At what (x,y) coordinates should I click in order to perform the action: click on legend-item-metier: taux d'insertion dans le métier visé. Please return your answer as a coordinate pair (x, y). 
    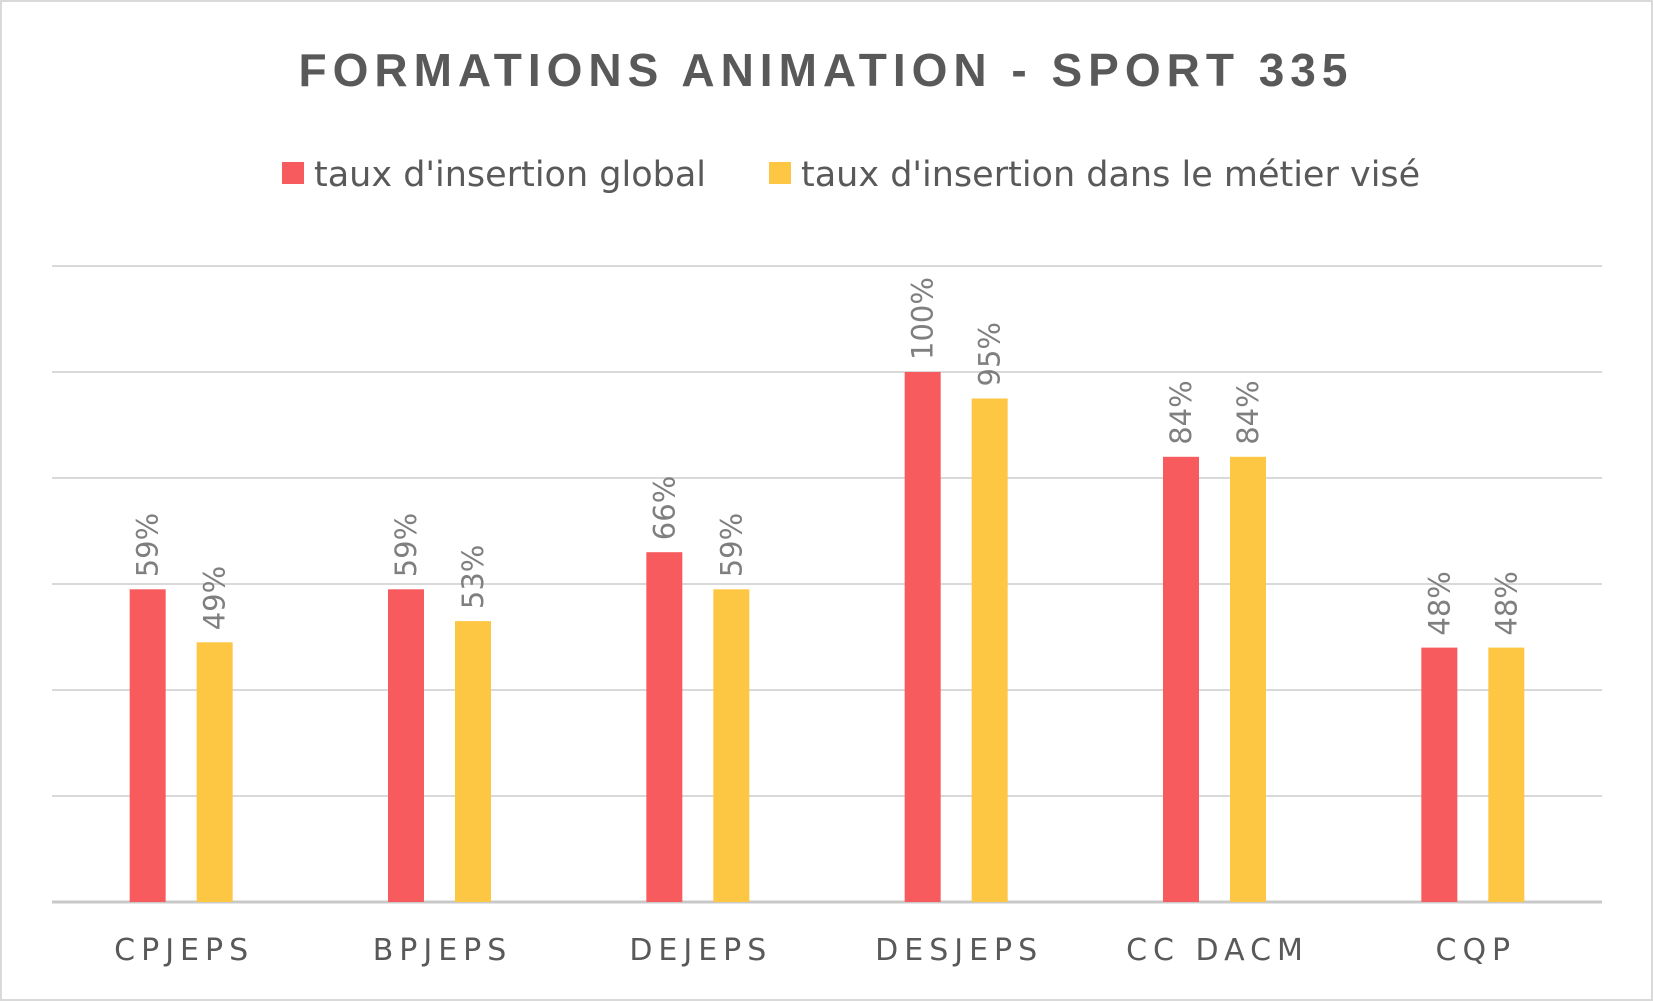
    Looking at the image, I should click on (1094, 175).